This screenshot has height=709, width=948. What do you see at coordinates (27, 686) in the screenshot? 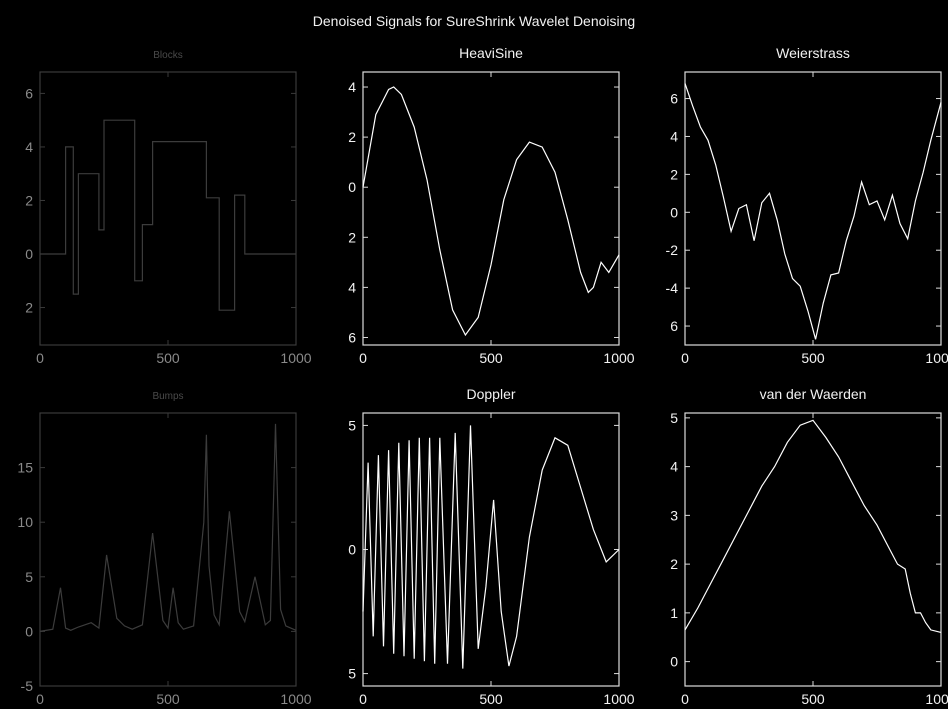
I see `y-tick-label: -5` at bounding box center [27, 686].